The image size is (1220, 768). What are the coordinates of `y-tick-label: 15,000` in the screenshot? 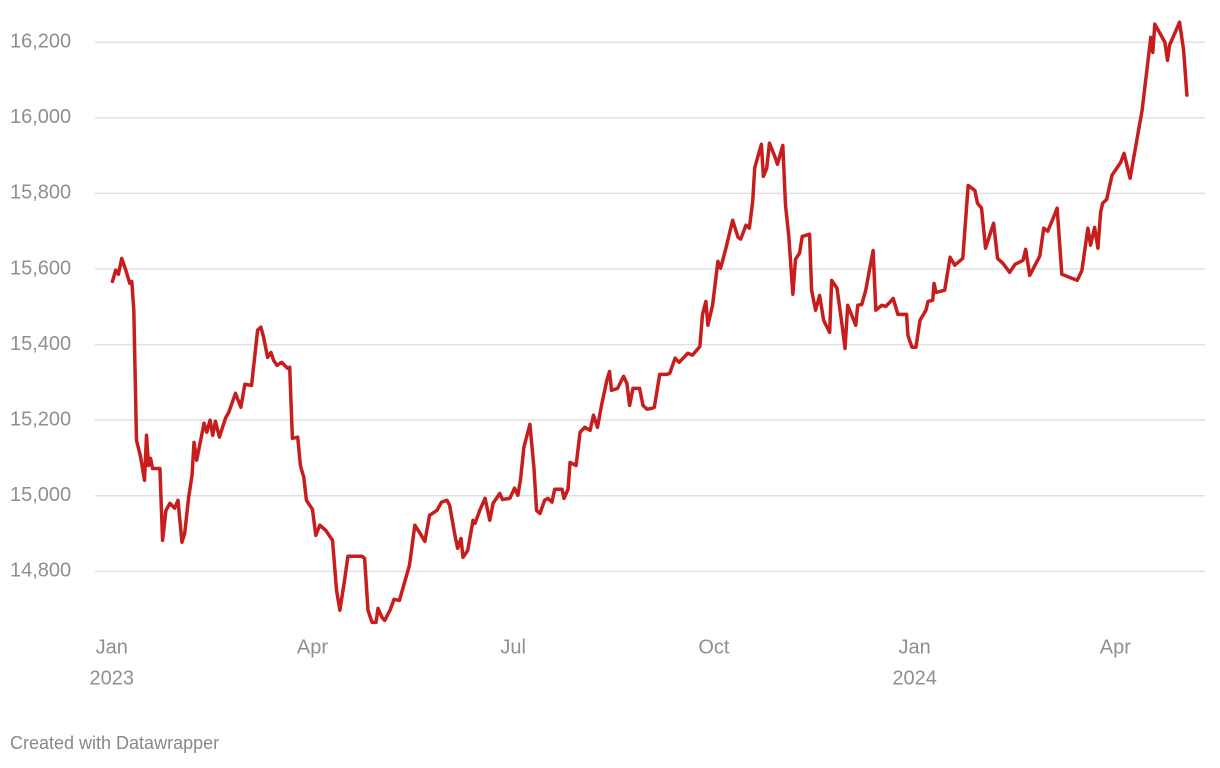 It's located at (40, 495).